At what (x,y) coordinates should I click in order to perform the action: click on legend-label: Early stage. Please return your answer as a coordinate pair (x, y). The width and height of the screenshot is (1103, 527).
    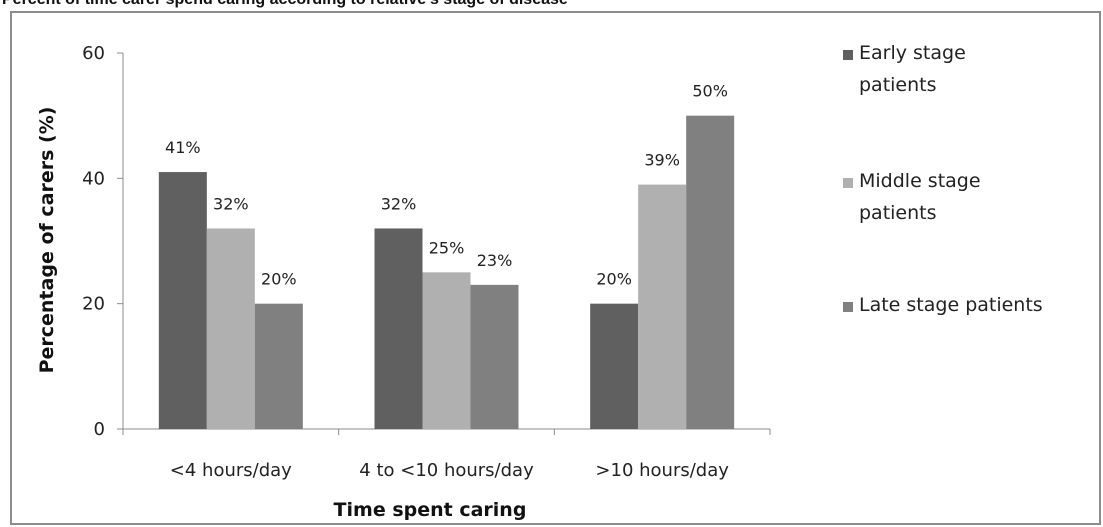
    Looking at the image, I should click on (912, 53).